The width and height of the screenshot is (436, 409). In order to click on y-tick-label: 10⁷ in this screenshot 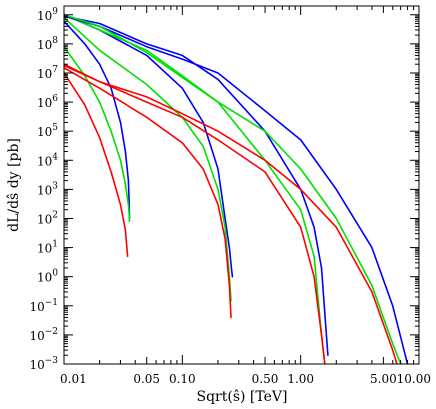, I will do `click(47, 73)`.